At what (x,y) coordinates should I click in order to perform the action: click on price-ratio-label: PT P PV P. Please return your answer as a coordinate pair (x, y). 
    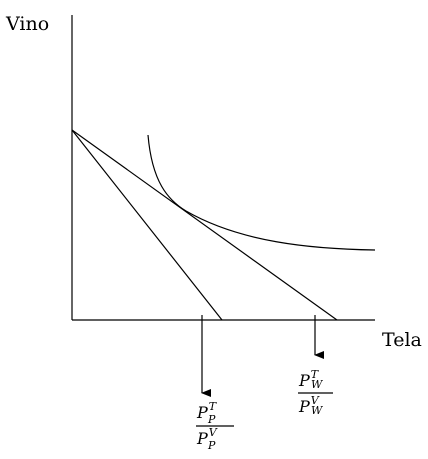
    Looking at the image, I should click on (215, 426).